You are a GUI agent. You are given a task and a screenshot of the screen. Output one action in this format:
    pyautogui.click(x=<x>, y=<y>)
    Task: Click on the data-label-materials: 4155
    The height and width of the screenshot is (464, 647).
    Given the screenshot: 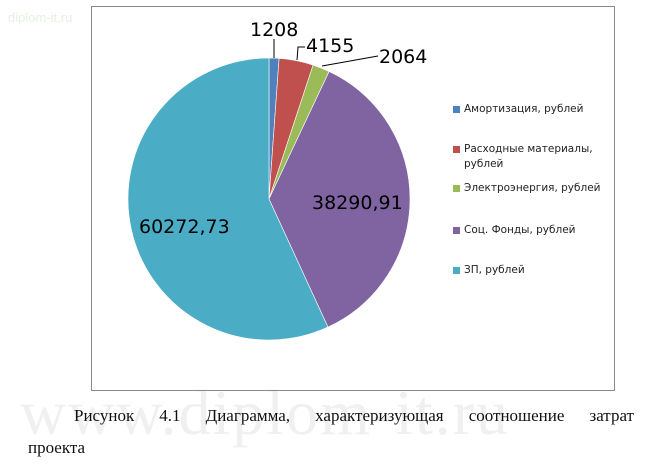 What is the action you would take?
    pyautogui.click(x=330, y=46)
    